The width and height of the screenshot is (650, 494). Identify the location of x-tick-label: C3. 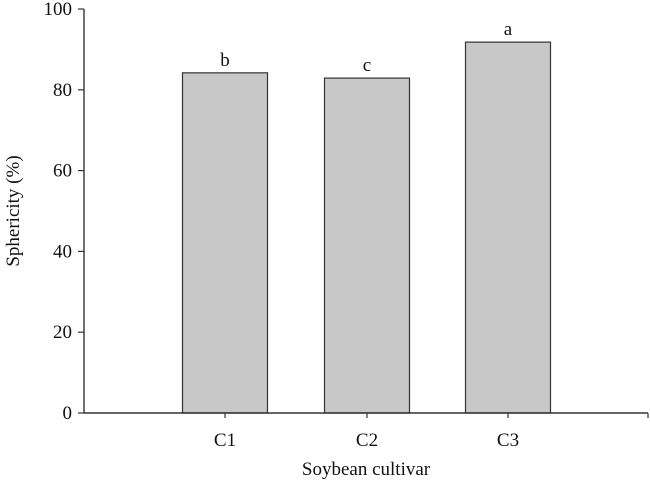
(508, 440).